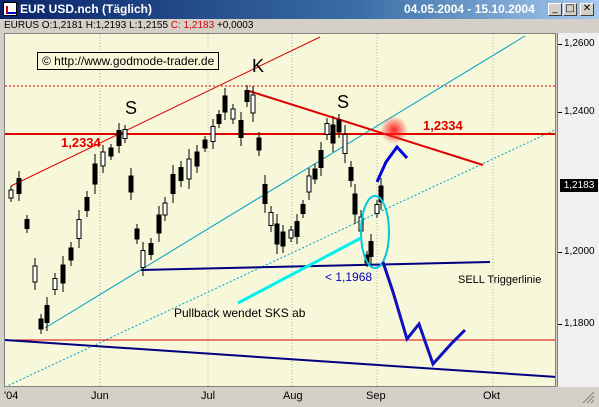  Describe the element at coordinates (376, 396) in the screenshot. I see `xtick-label: Sep` at that location.